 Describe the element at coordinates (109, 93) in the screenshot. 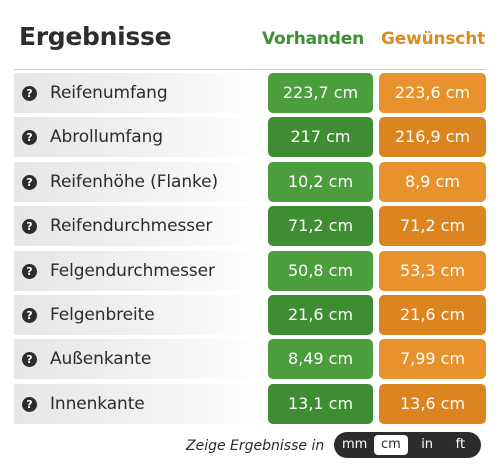

I see `row-label: Reifenumfang` at that location.